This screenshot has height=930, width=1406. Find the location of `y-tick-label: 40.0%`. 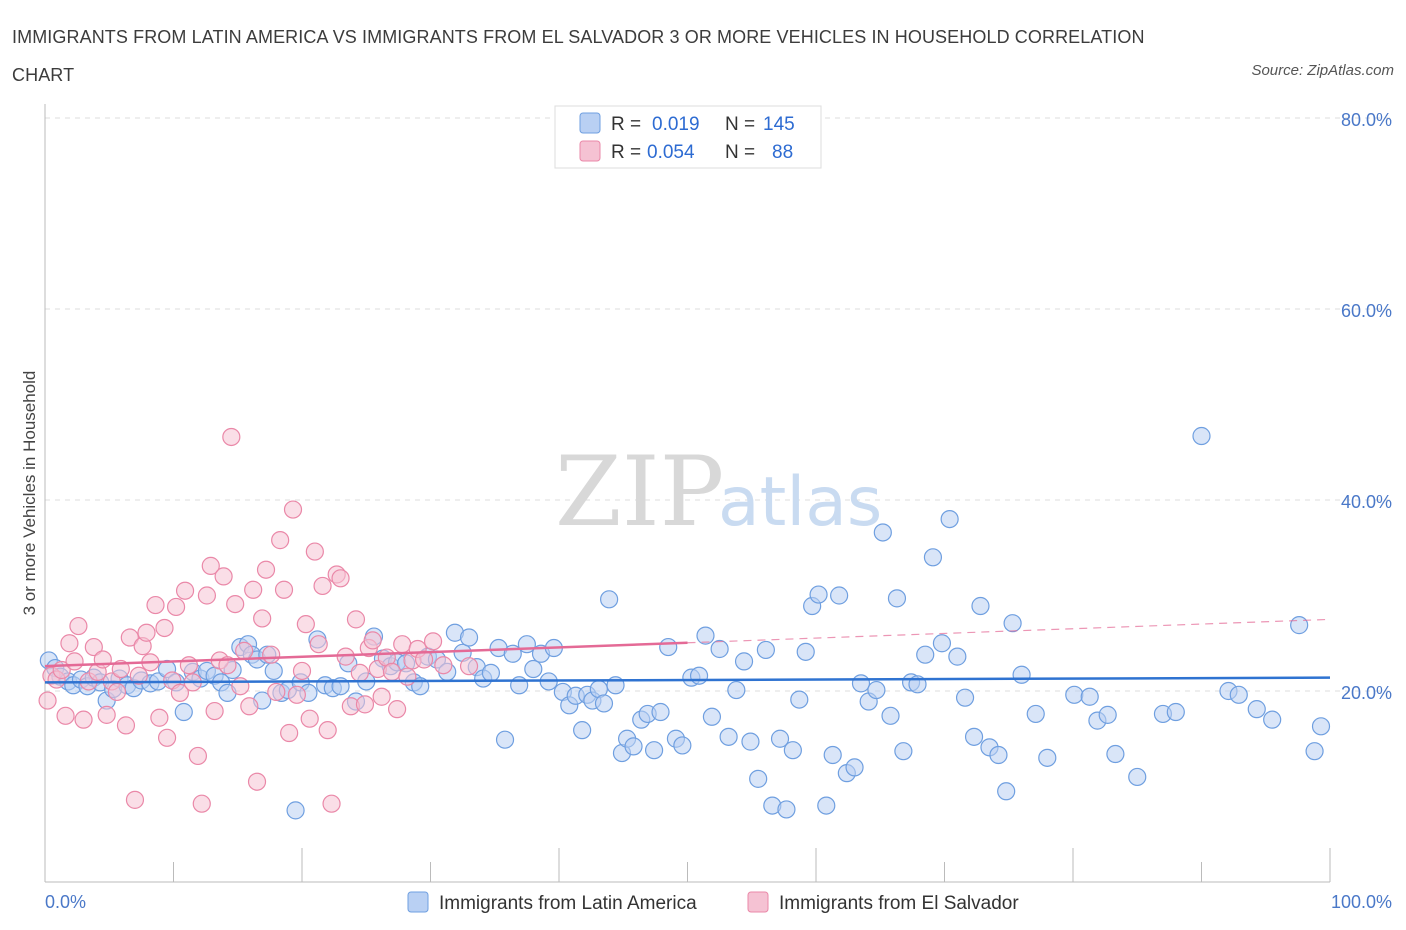

y-tick-label: 40.0% is located at coordinates (1366, 502).